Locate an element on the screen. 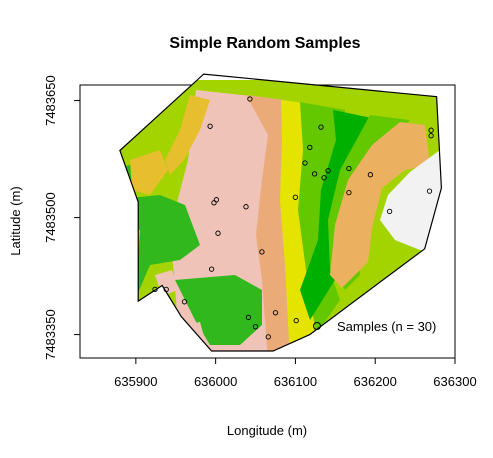 The image size is (493, 458). legend: Samples (n = 30) is located at coordinates (374, 326).